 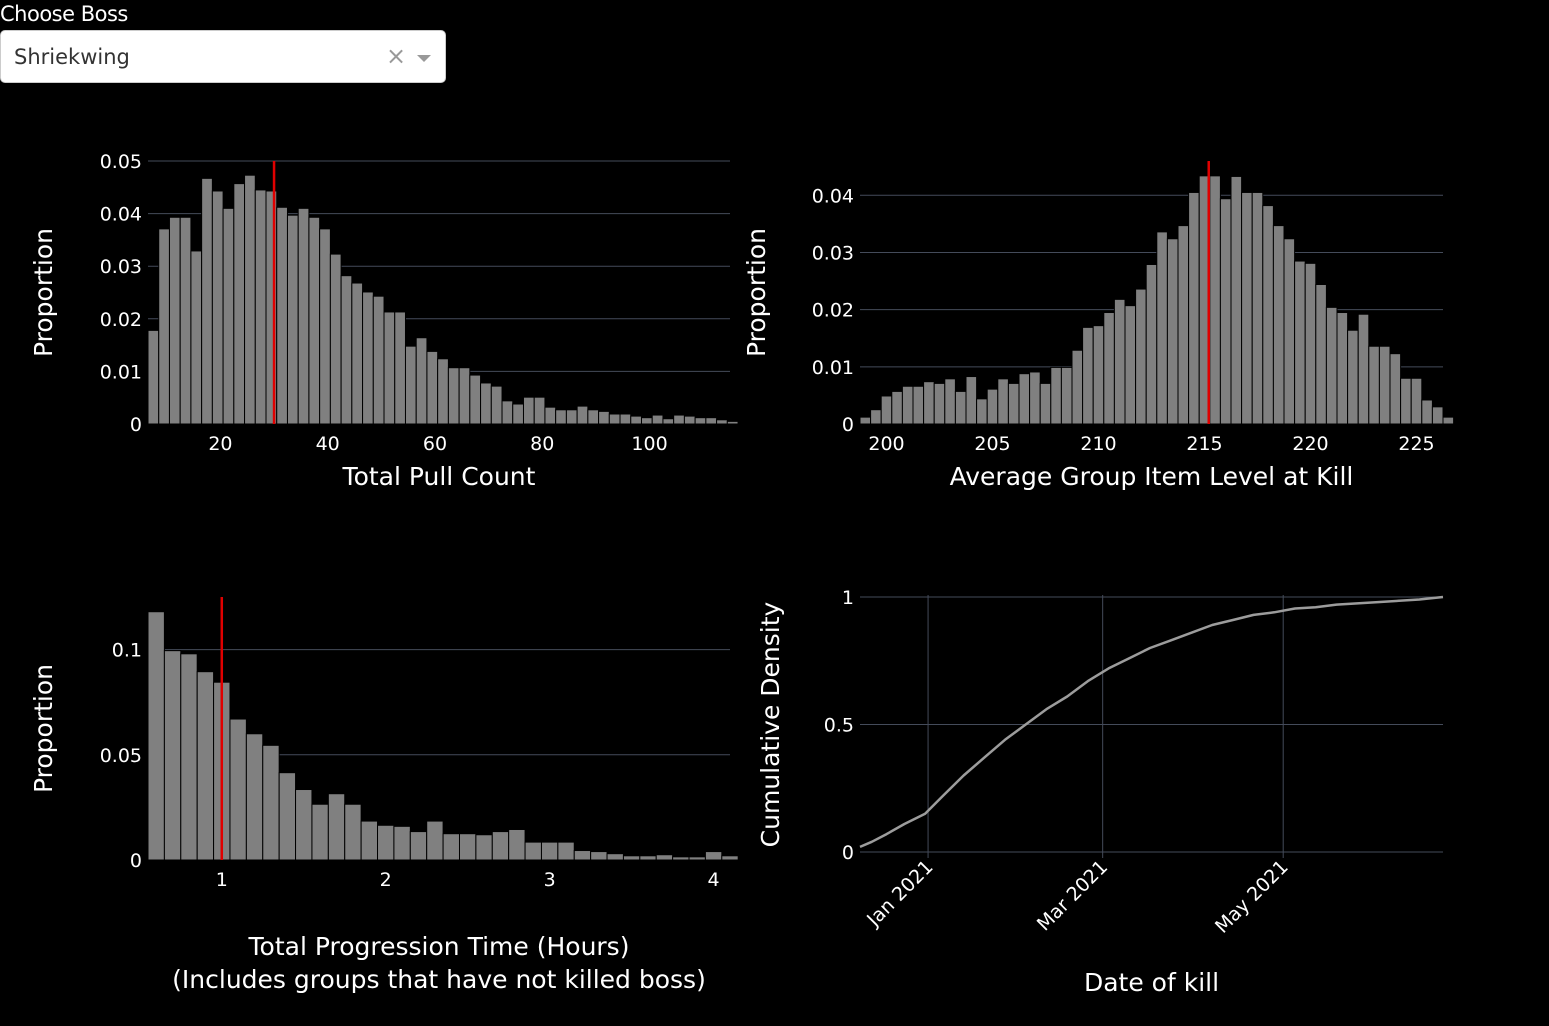 I want to click on boss-dropdown-value: Shriekwing, so click(x=72, y=57).